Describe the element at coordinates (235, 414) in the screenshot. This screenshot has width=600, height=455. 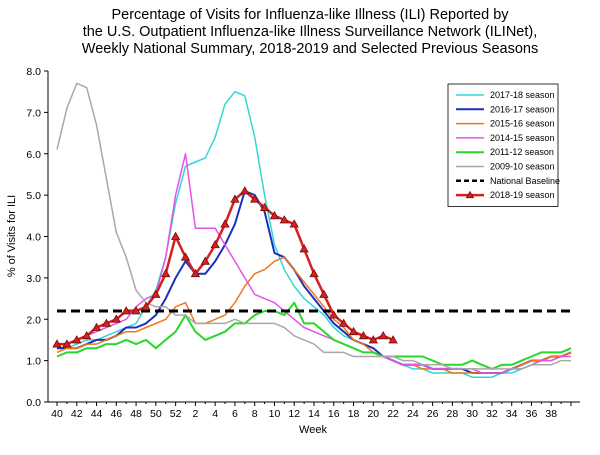
I see `x-tick-label: 6` at that location.